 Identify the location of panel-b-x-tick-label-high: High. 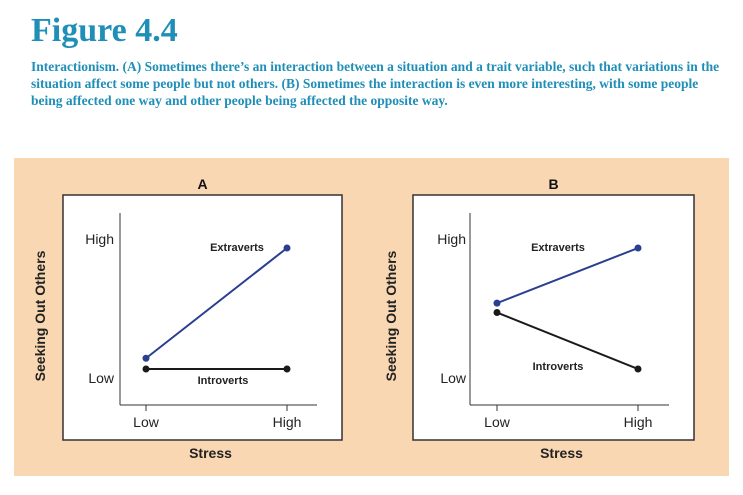
(638, 422).